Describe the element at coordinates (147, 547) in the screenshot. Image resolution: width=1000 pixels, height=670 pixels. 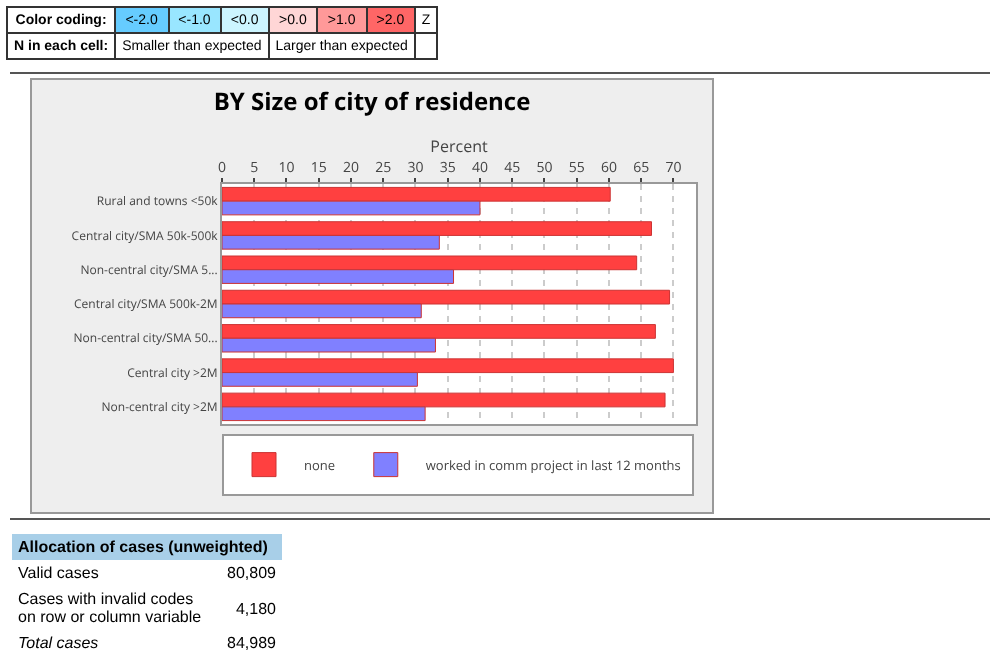
I see `text: Allocation of cases (unweighted)` at that location.